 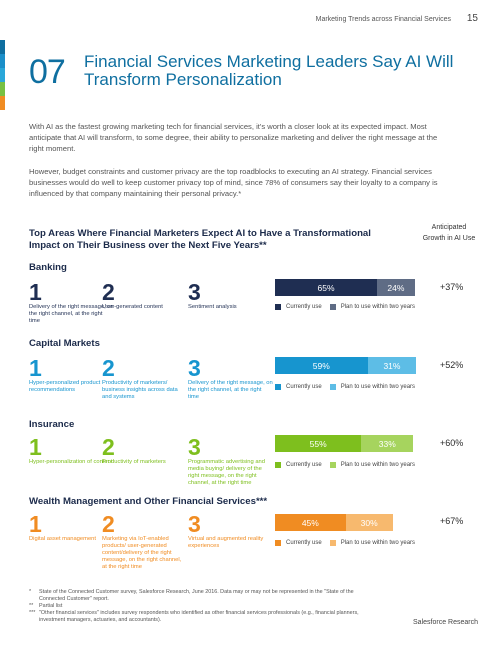 What do you see at coordinates (392, 365) in the screenshot?
I see `bar-plan-segment: 31%` at bounding box center [392, 365].